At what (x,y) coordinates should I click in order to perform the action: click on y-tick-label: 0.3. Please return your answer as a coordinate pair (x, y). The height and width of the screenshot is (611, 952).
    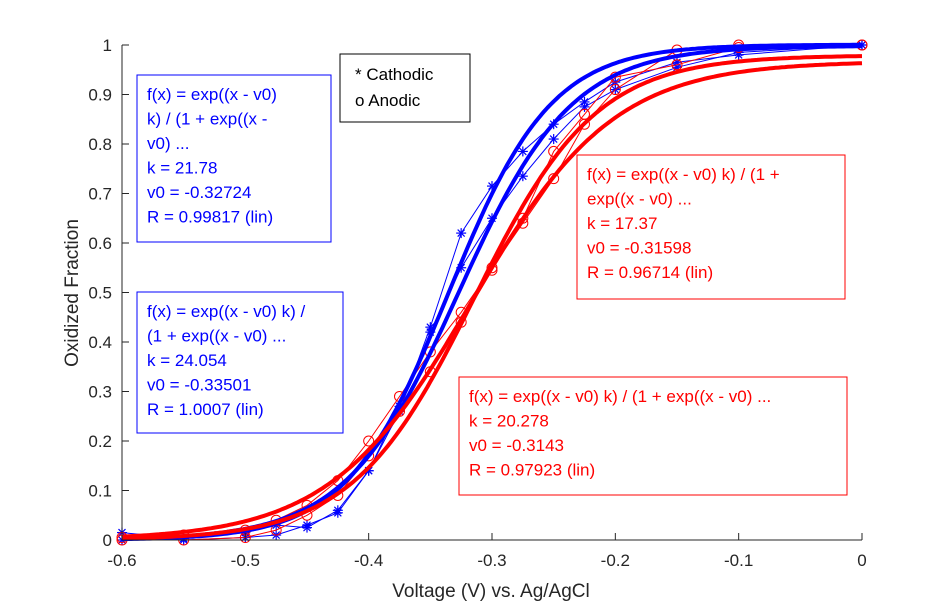
    Looking at the image, I should click on (100, 392).